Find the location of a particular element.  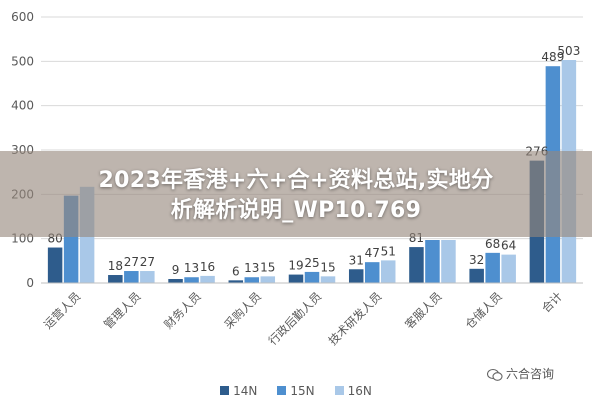

data-label: 6 is located at coordinates (236, 271).